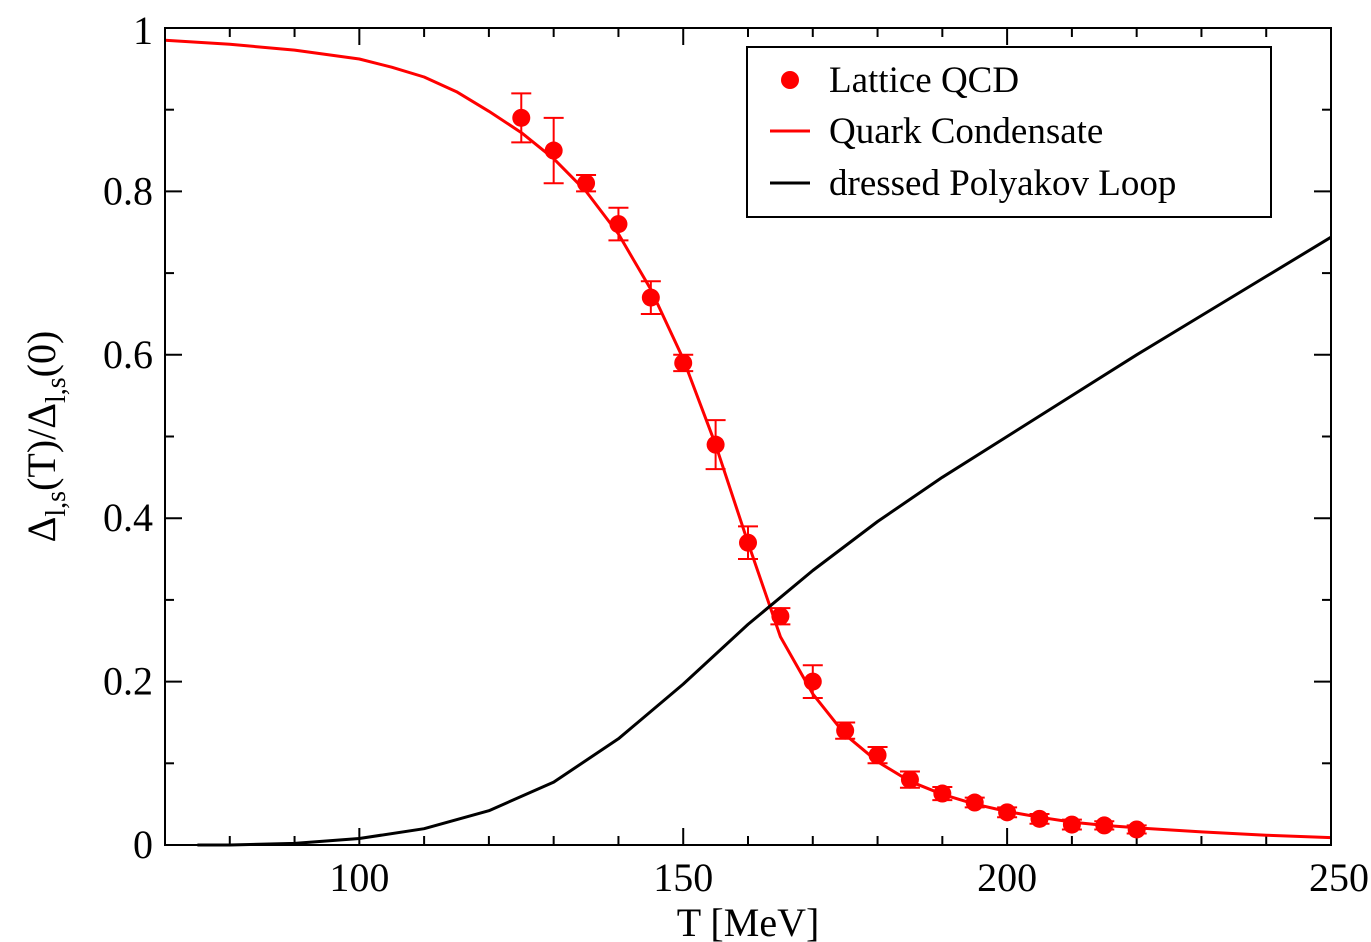 The image size is (1371, 942). I want to click on y-title-sub2: l,s, so click(56, 390).